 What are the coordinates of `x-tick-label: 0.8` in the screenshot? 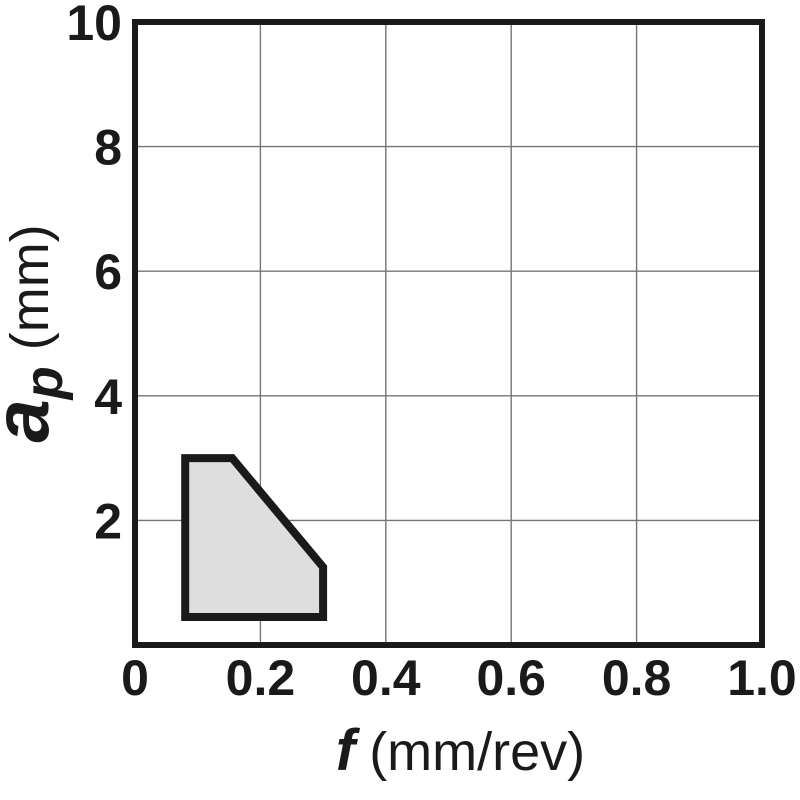 It's located at (637, 678).